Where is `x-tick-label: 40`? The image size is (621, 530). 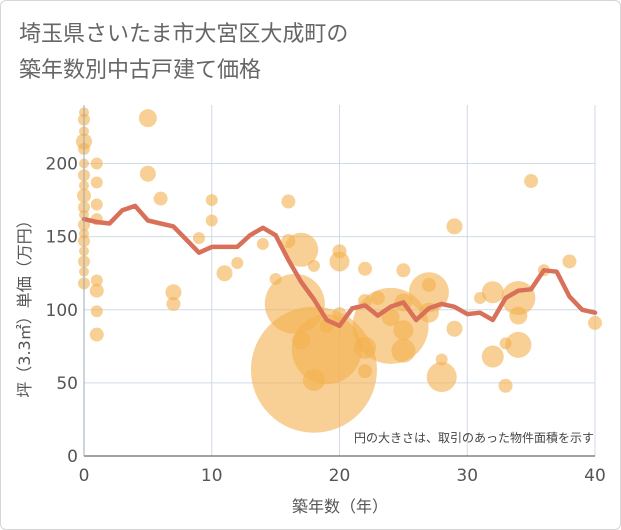
x-tick-label: 40 is located at coordinates (595, 476).